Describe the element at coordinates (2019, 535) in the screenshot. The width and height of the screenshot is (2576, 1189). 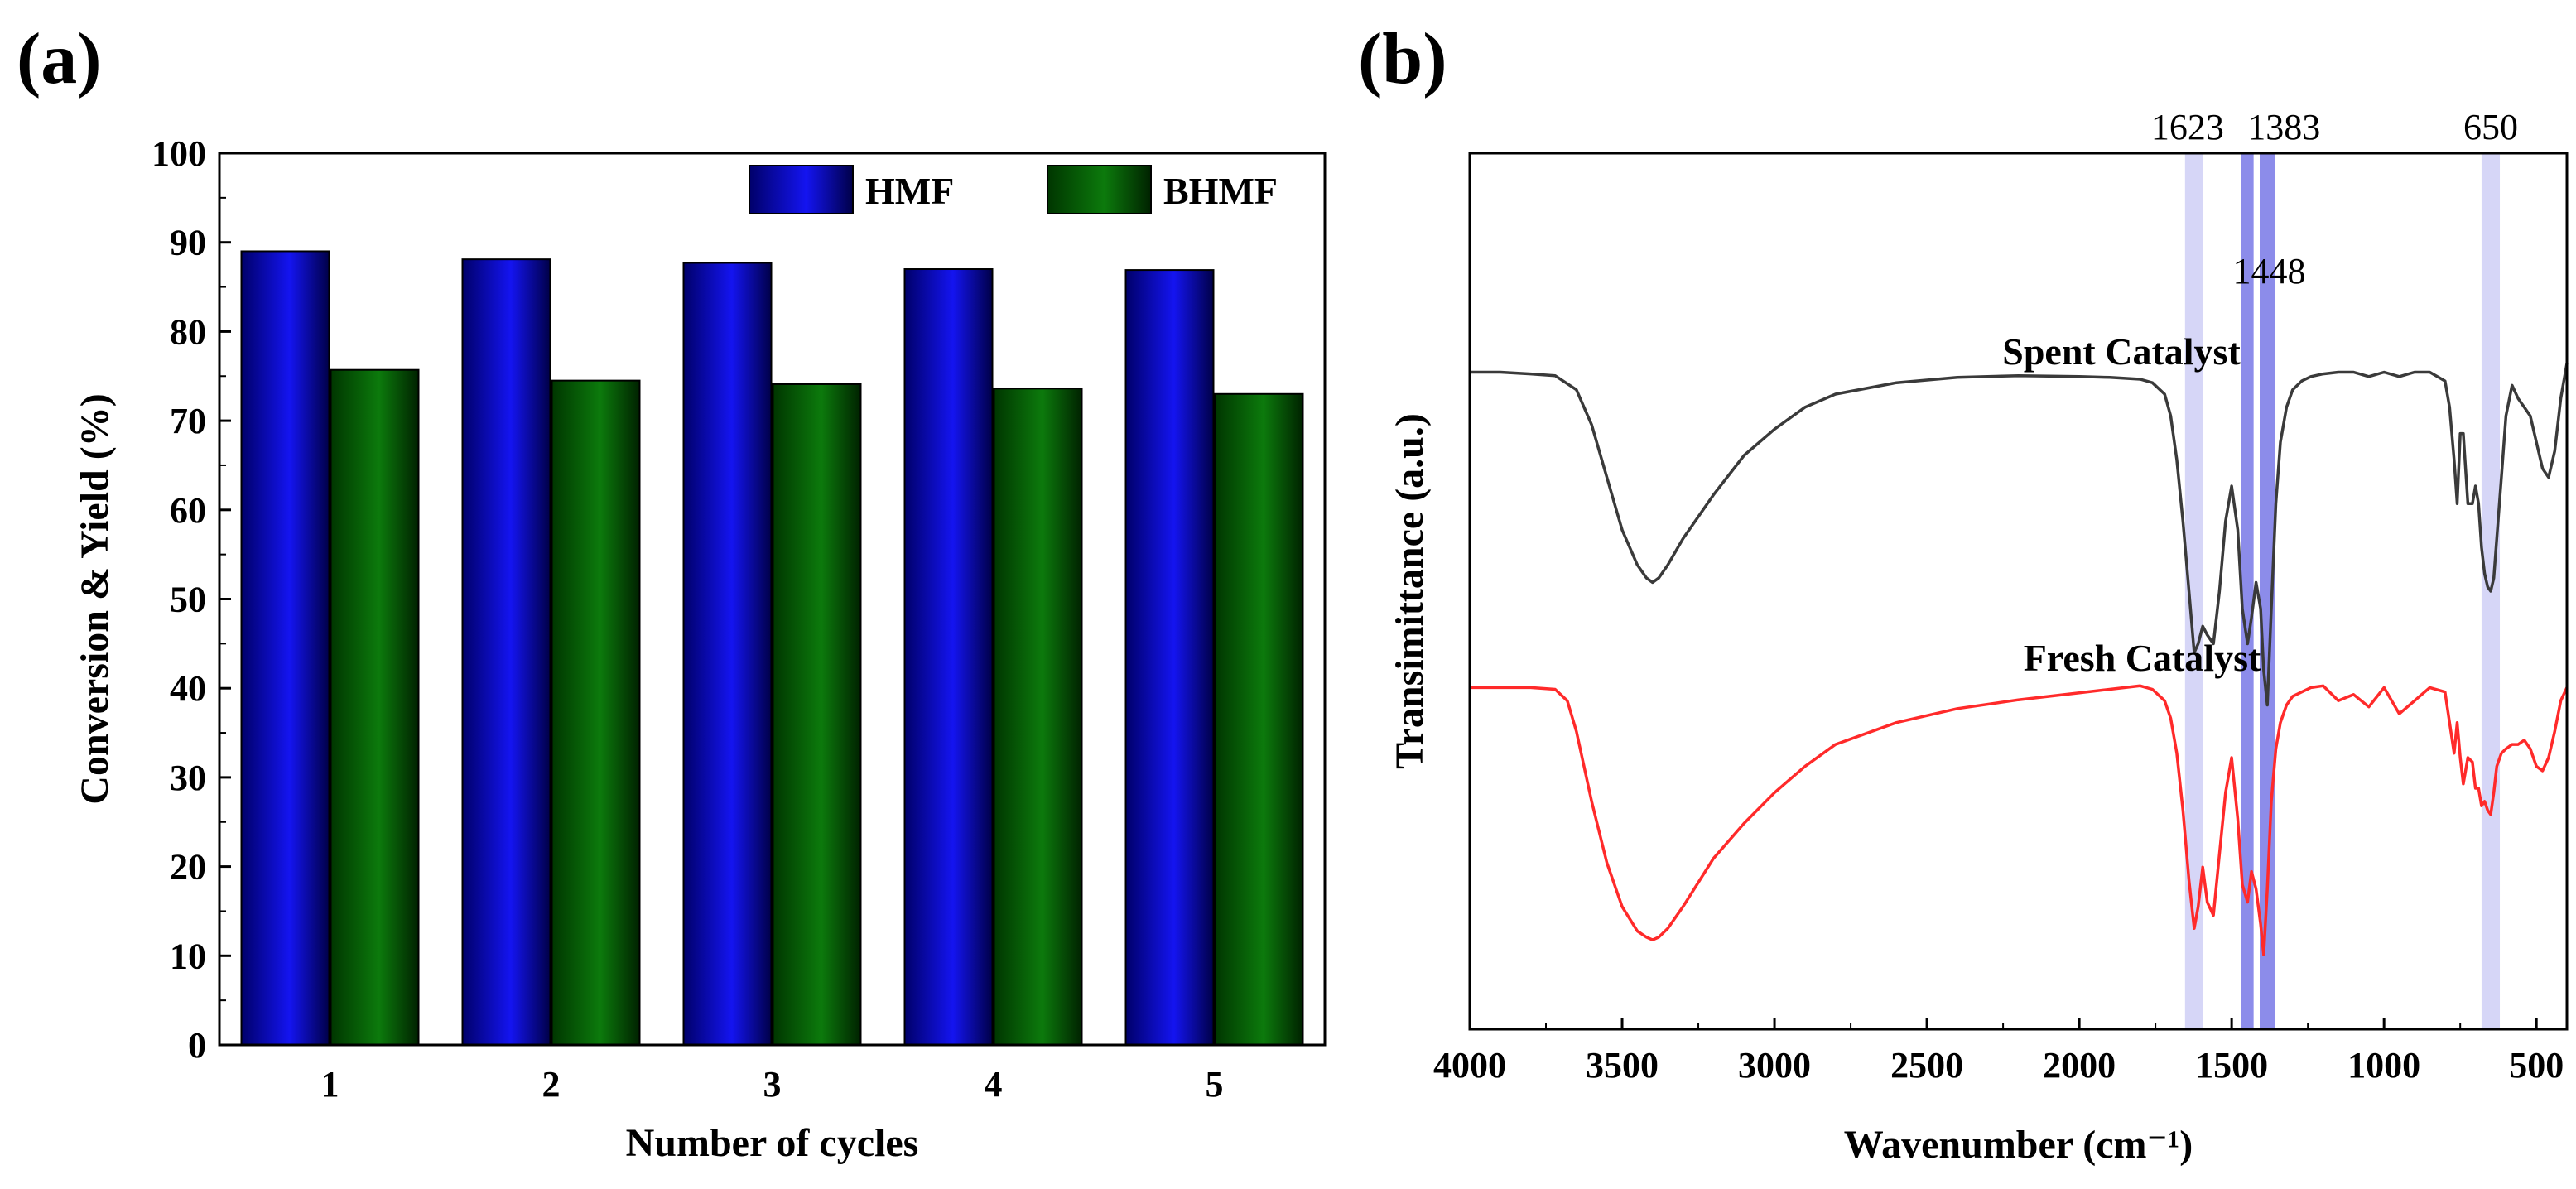
I see `curve-spent-catalyst` at that location.